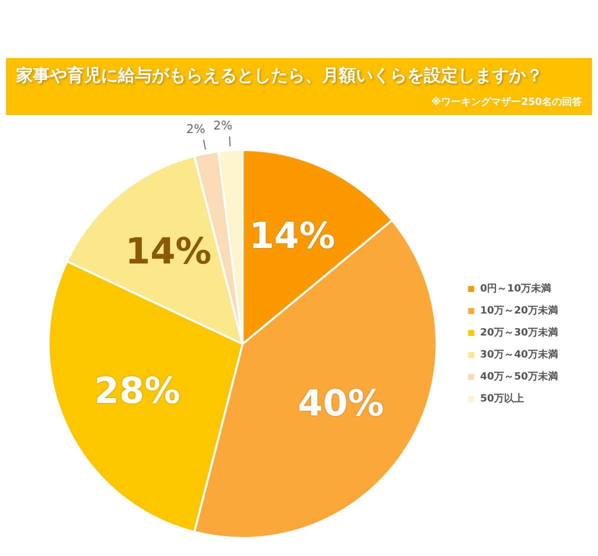 The image size is (598, 556). I want to click on chart-title: 家事や育児に給与がもらえるとしたら、月額いくらを設定しますか？, so click(280, 76).